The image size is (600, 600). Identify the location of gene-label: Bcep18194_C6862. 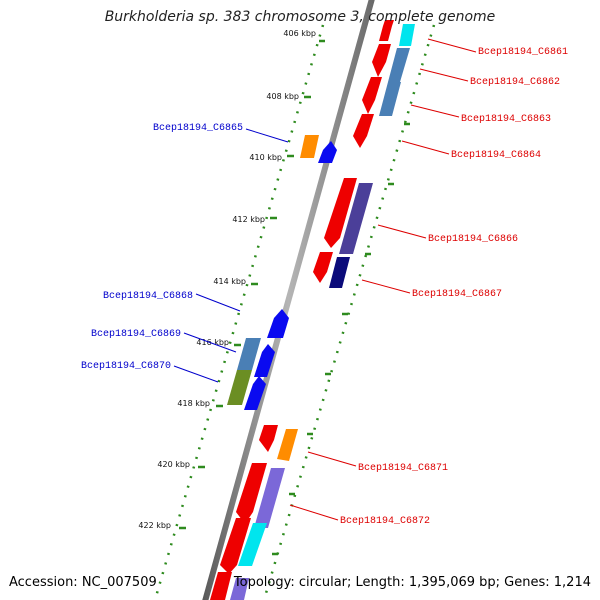
(515, 82).